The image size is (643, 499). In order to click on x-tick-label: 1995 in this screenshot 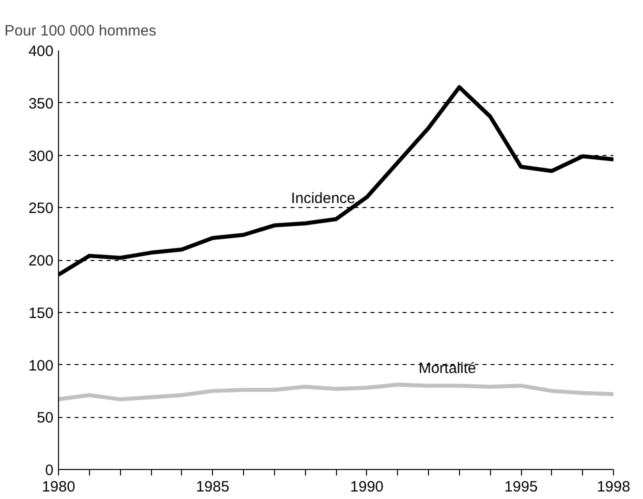, I will do `click(521, 487)`.